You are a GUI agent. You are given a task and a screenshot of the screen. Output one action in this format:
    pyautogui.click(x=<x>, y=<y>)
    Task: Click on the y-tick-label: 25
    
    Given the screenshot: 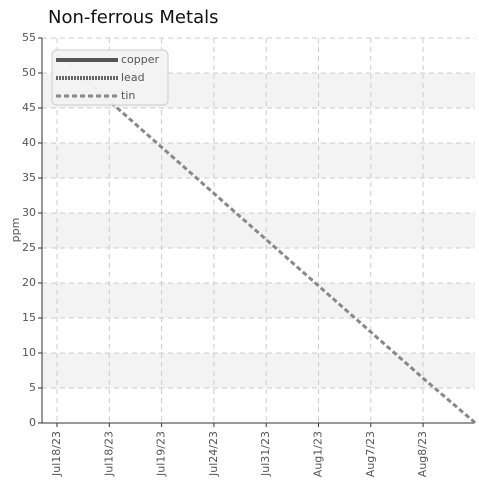 What is the action you would take?
    pyautogui.click(x=29, y=247)
    